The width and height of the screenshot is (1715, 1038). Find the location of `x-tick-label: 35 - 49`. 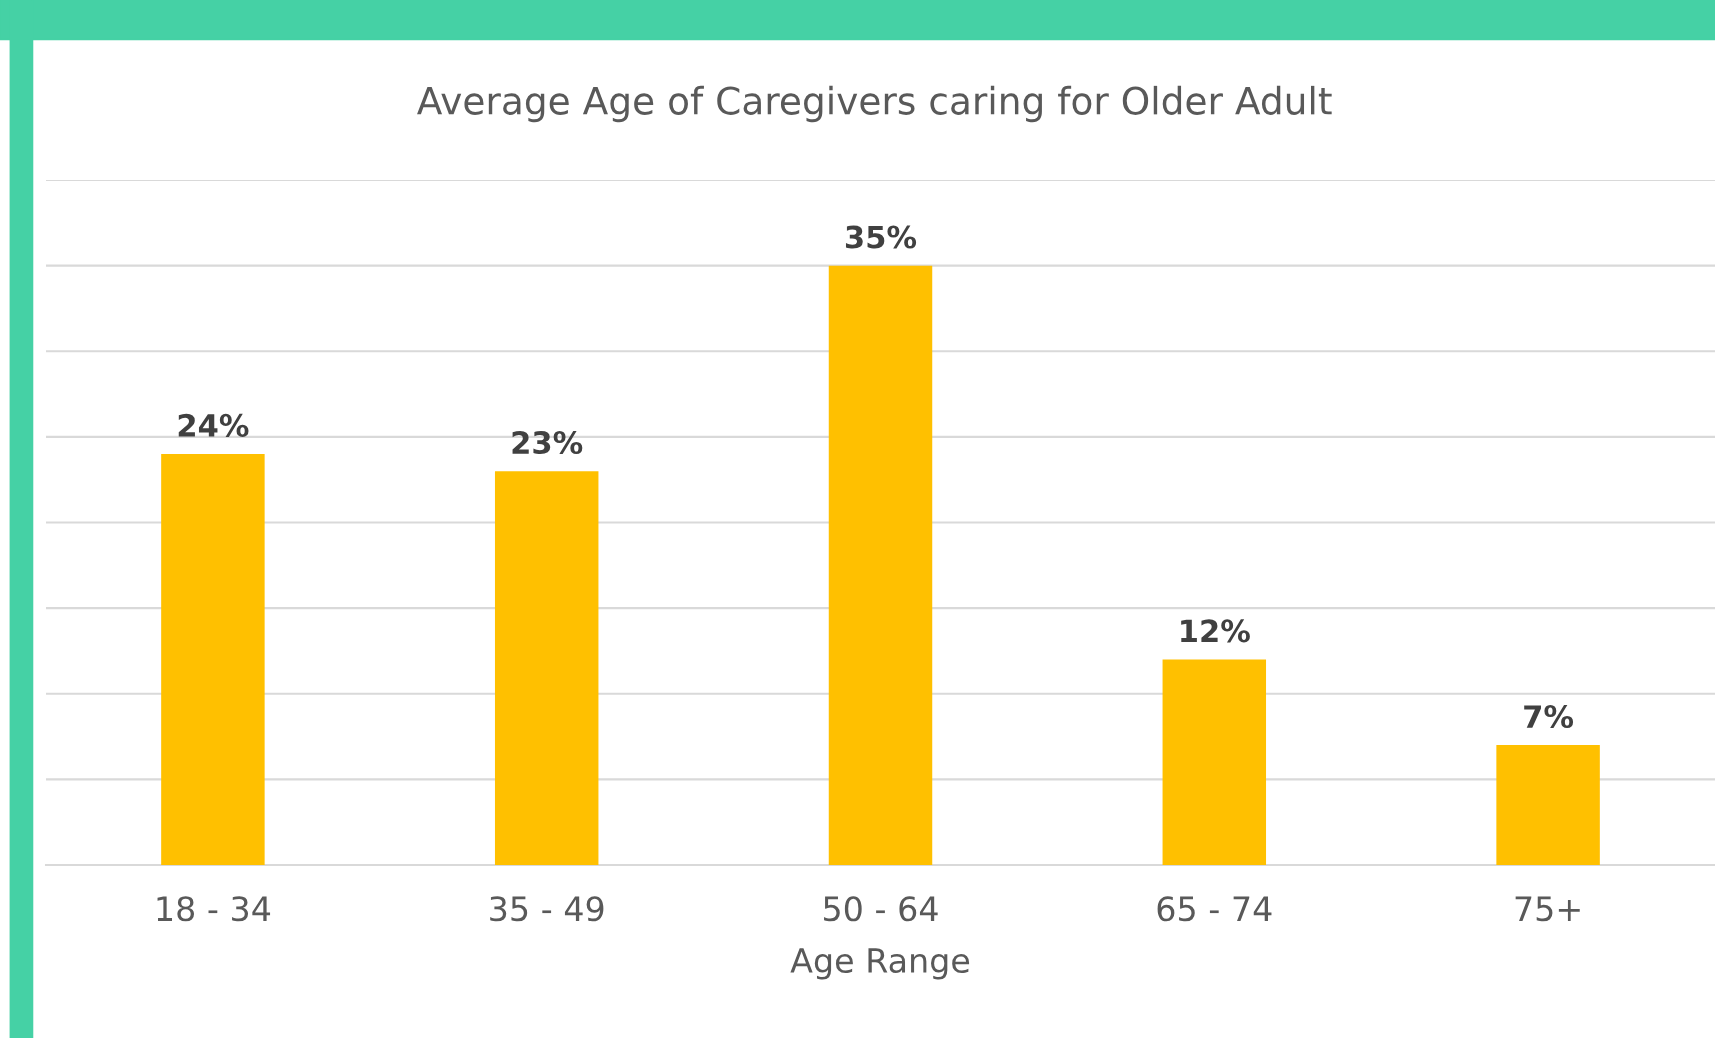

x-tick-label: 35 - 49 is located at coordinates (547, 909).